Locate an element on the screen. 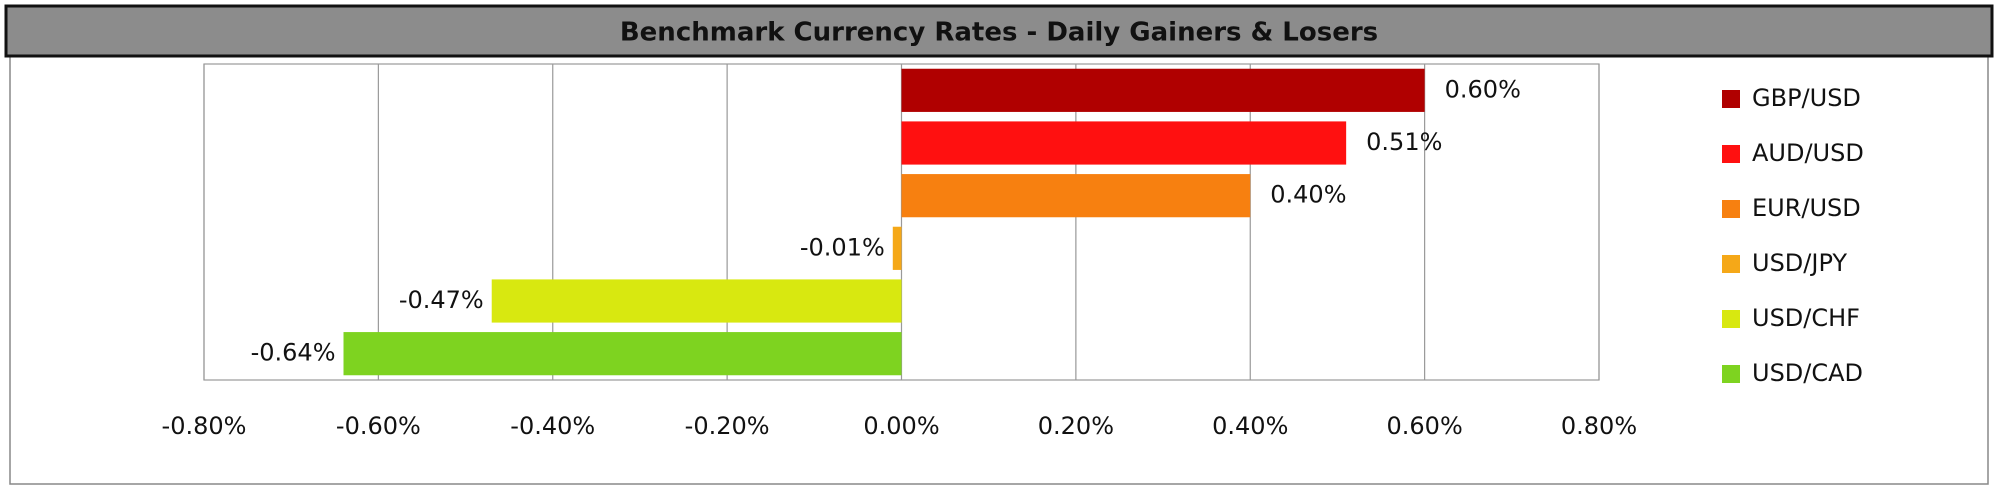  x-tick-label: 0.80% is located at coordinates (1599, 426).